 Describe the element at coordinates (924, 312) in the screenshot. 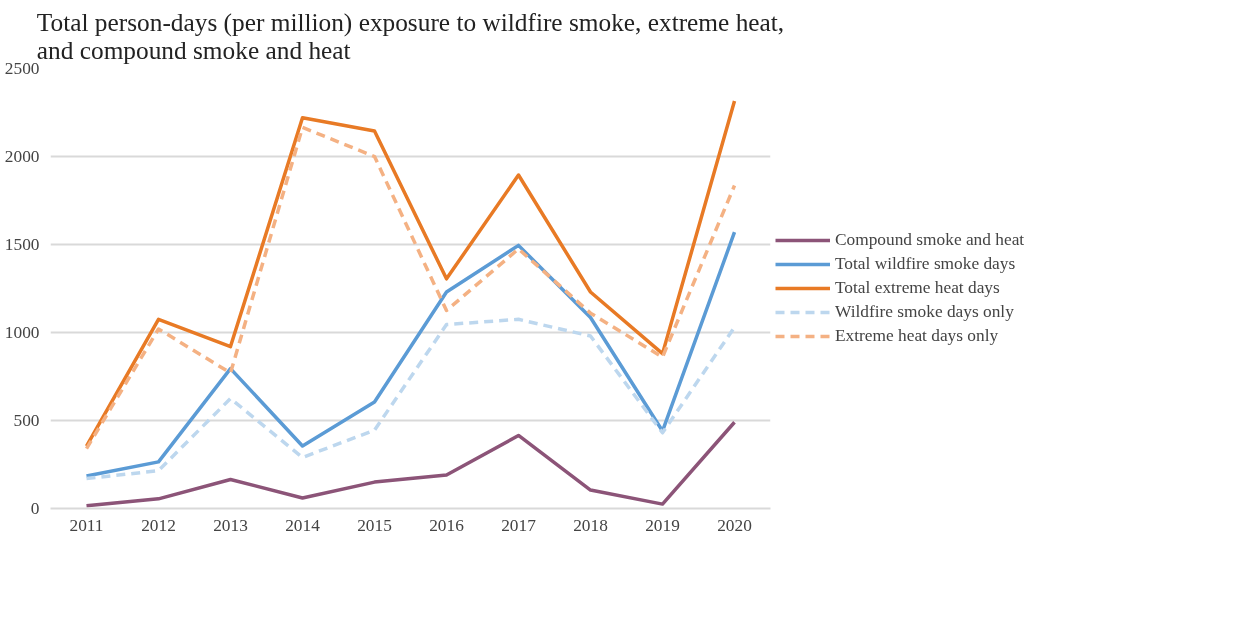

I see `legend-label: Wildfire smoke days only` at that location.